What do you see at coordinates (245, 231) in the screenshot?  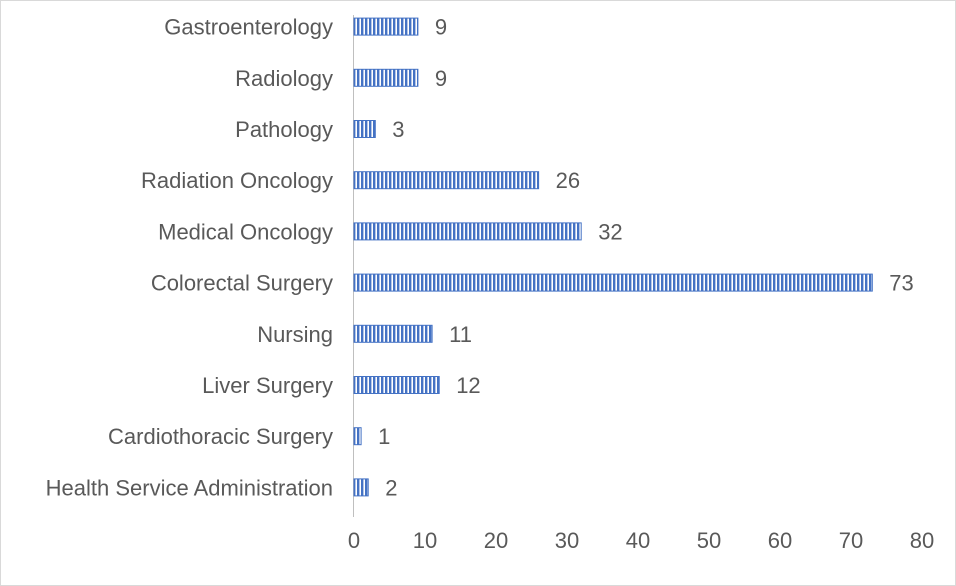 I see `category-label: Medical Oncology` at bounding box center [245, 231].